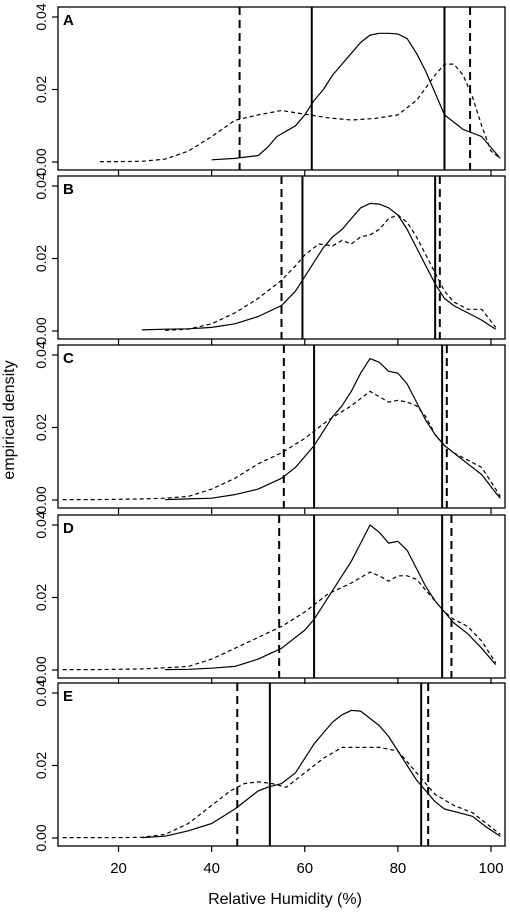 The image size is (510, 914). I want to click on panel-d-curve-solid, so click(331, 597).